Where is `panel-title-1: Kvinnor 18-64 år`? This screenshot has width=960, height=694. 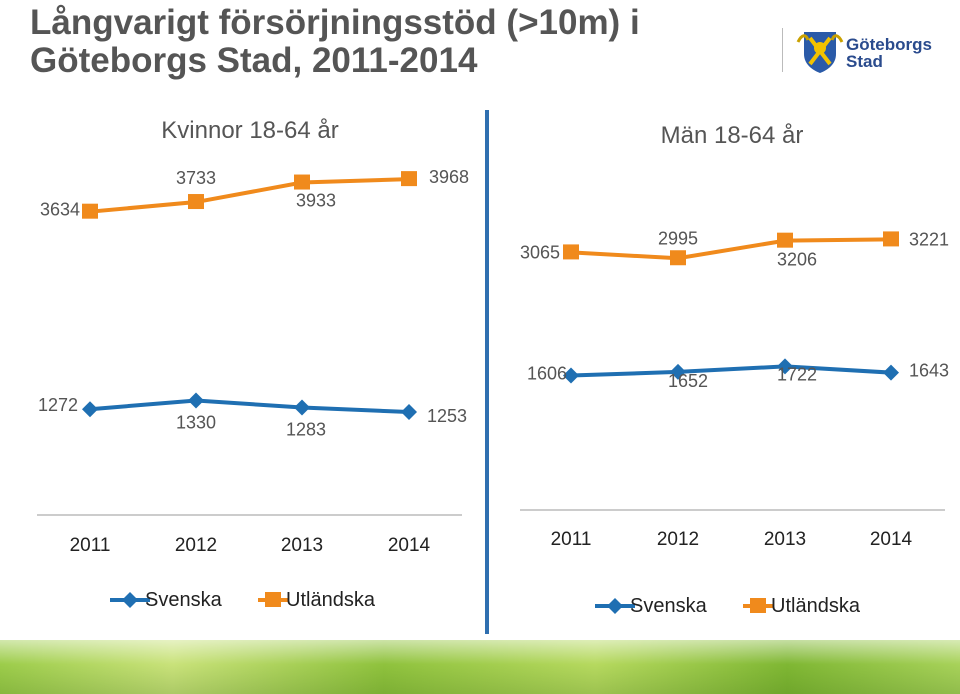
panel-title-1: Kvinnor 18-64 år is located at coordinates (249, 130).